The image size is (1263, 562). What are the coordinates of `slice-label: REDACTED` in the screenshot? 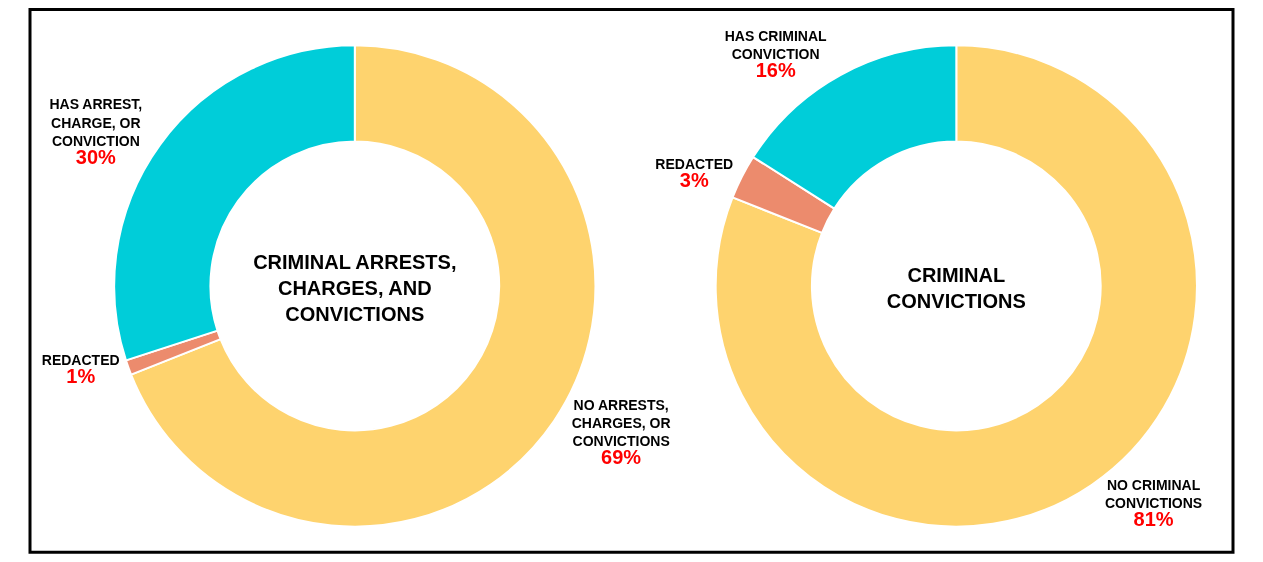 It's located at (80, 359).